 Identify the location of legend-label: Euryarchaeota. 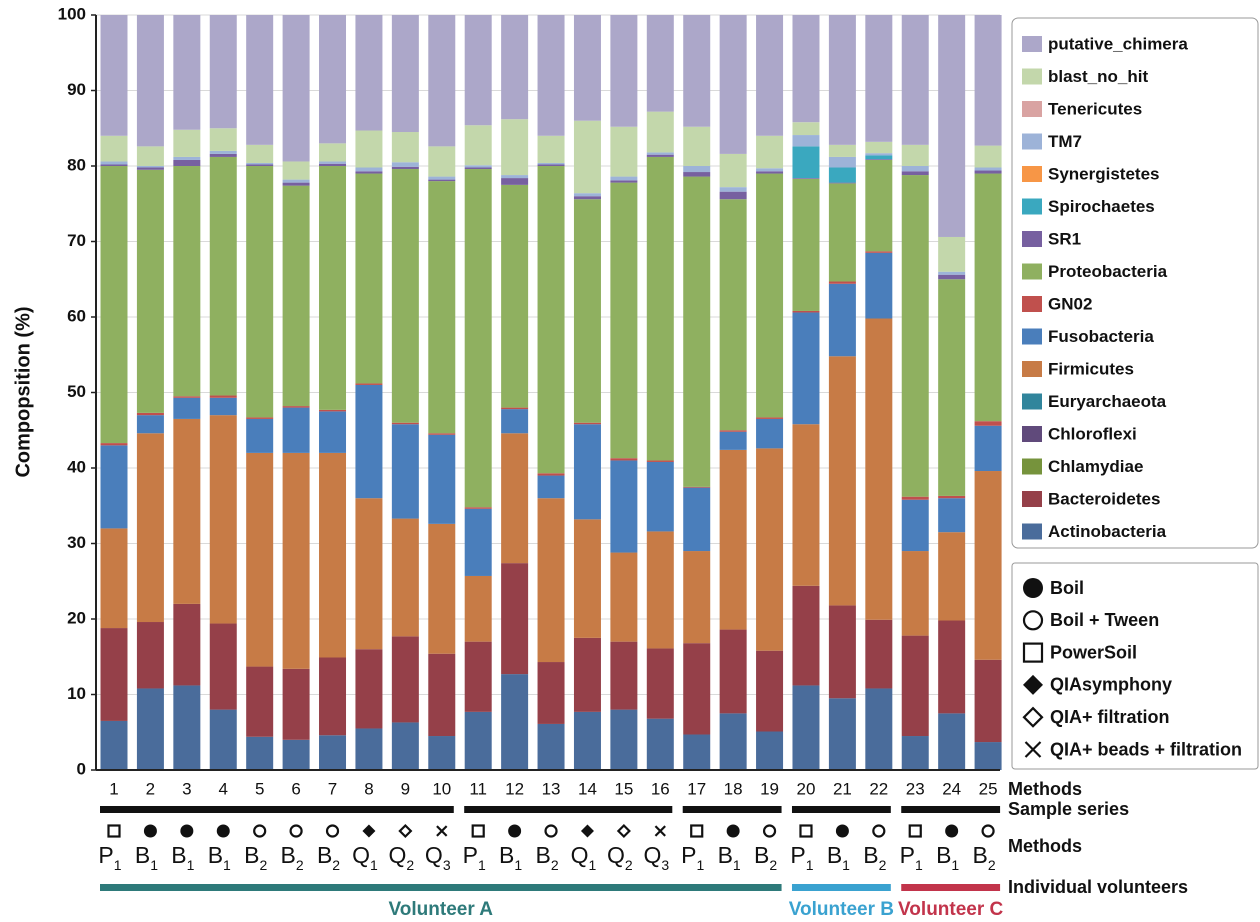
(1107, 401).